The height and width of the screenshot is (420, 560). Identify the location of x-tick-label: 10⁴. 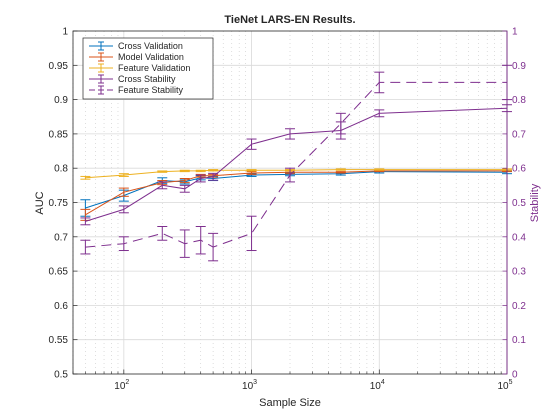
(377, 385).